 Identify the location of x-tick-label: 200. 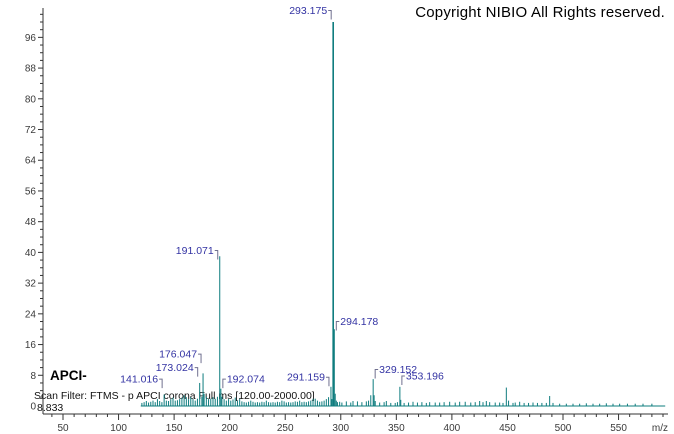
(229, 428).